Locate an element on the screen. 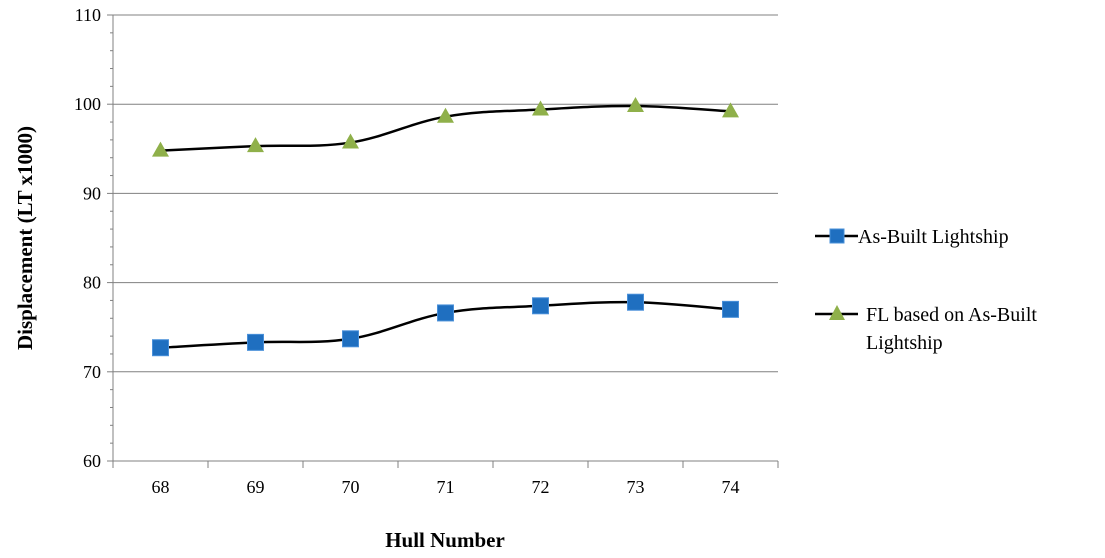 This screenshot has height=558, width=1105. x-tick-label-71: 71 is located at coordinates (446, 487).